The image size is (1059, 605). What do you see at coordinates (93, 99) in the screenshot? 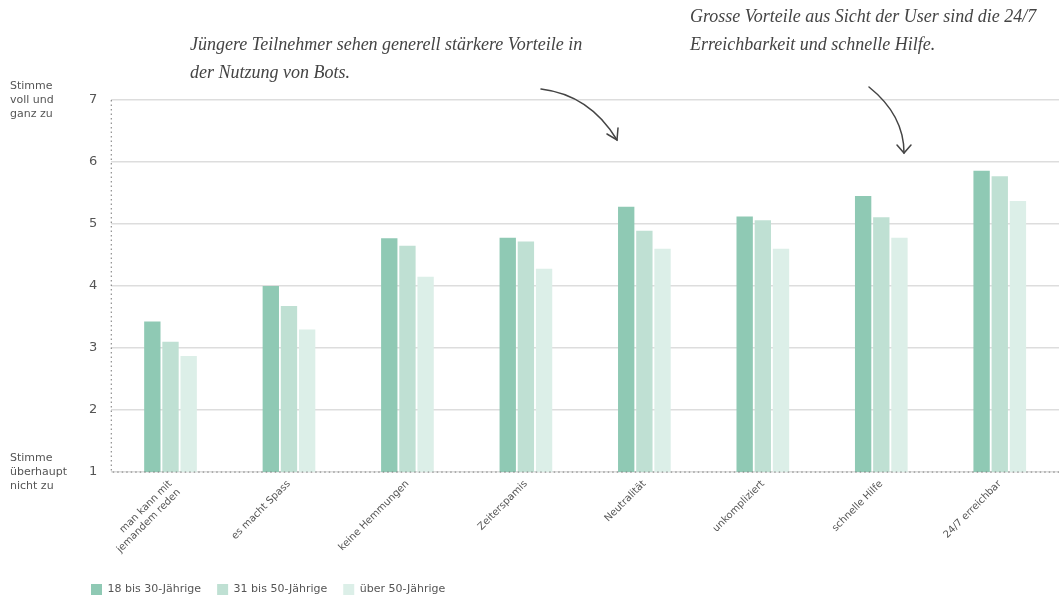
I see `y-tick-label: 7` at bounding box center [93, 99].